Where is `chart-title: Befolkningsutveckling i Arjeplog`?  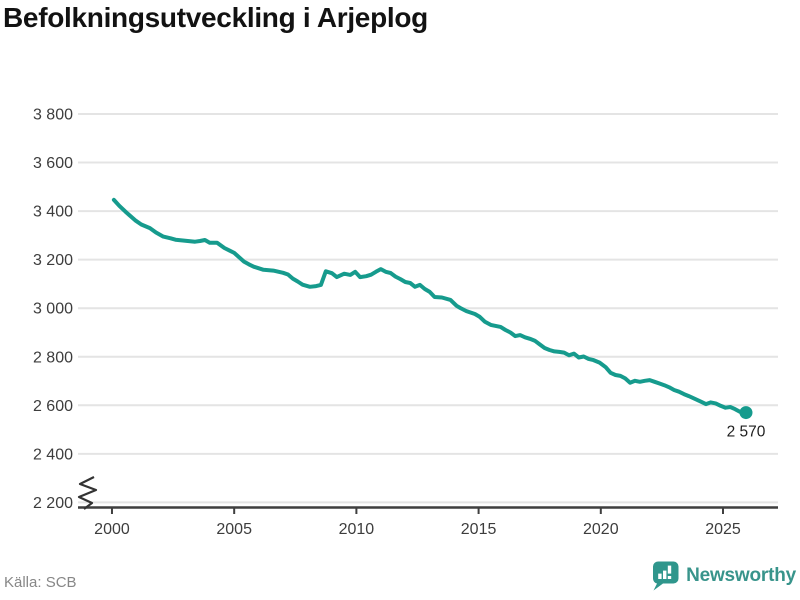 chart-title: Befolkningsutveckling i Arjeplog is located at coordinates (215, 17).